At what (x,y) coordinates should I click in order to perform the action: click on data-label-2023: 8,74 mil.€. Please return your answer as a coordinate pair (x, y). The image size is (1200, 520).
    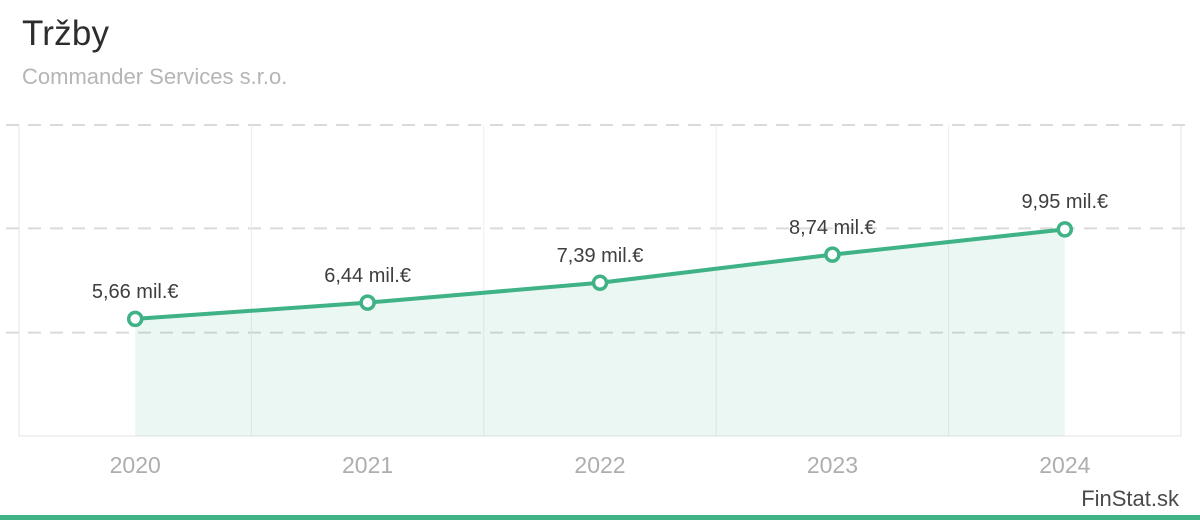
    Looking at the image, I should click on (832, 227).